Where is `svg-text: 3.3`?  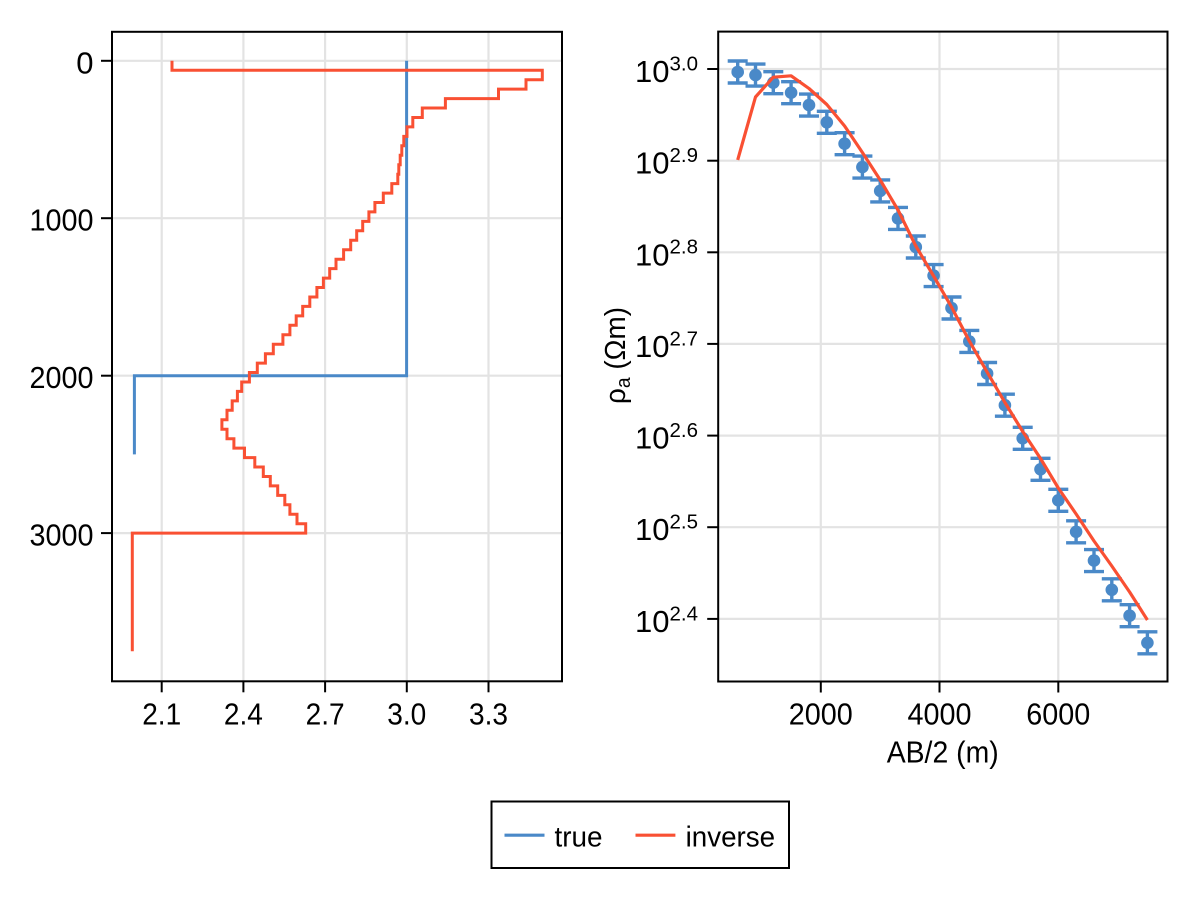
svg-text: 3.3 is located at coordinates (488, 713).